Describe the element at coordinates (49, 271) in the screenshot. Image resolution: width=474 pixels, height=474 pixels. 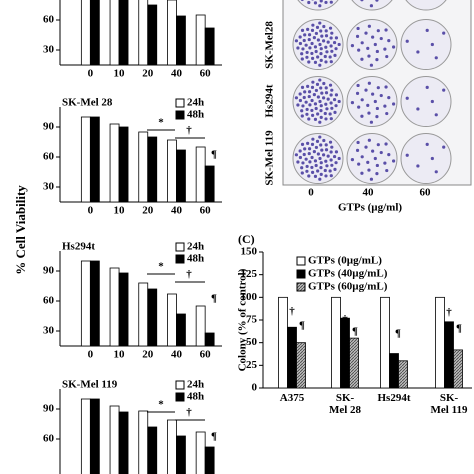
I see `y-tick-label: 90` at that location.